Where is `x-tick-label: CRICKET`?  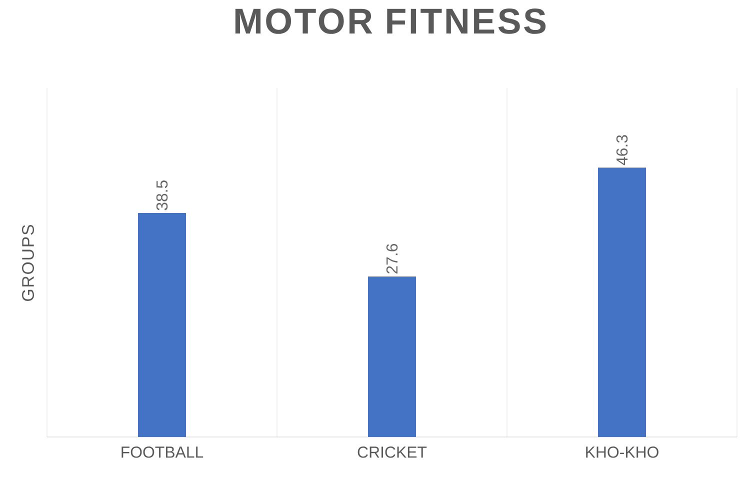
x-tick-label: CRICKET is located at coordinates (392, 452).